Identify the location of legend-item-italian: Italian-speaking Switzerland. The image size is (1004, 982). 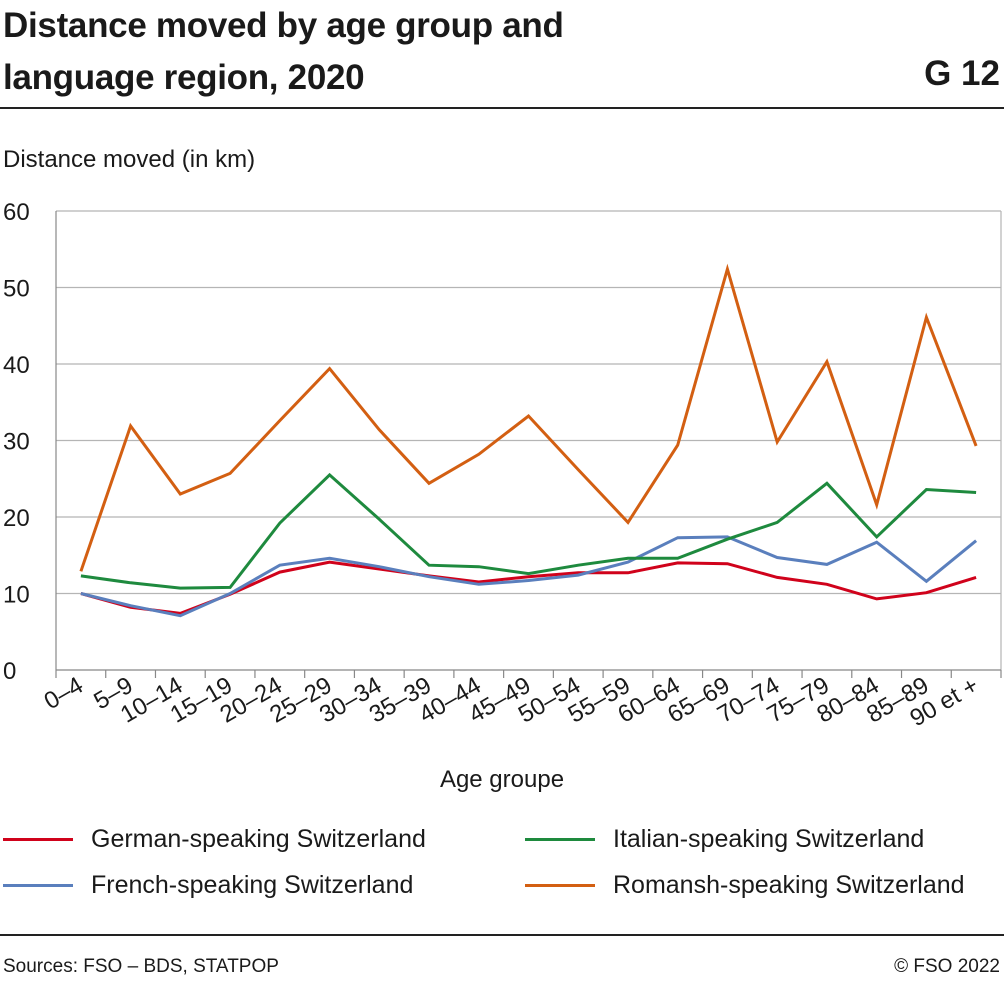
(724, 839).